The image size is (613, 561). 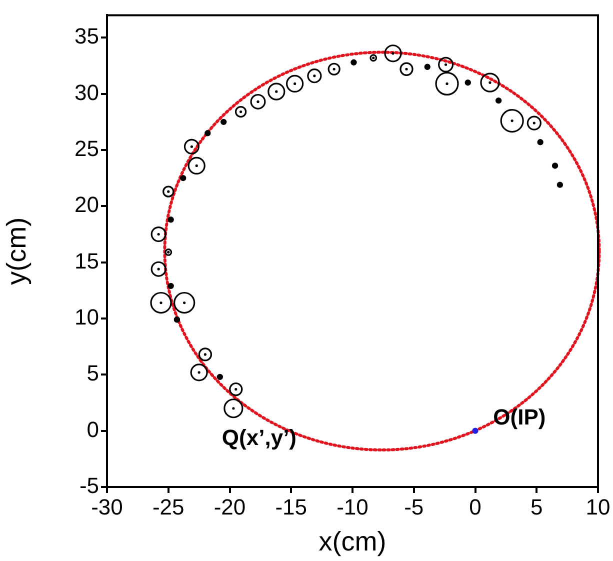 I want to click on y-tick-label: 35, so click(x=86, y=36).